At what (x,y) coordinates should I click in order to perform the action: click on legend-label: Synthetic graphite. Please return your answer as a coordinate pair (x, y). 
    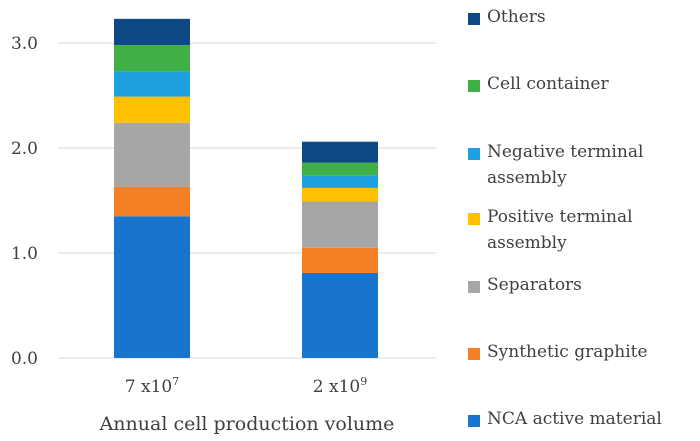
    Looking at the image, I should click on (567, 352).